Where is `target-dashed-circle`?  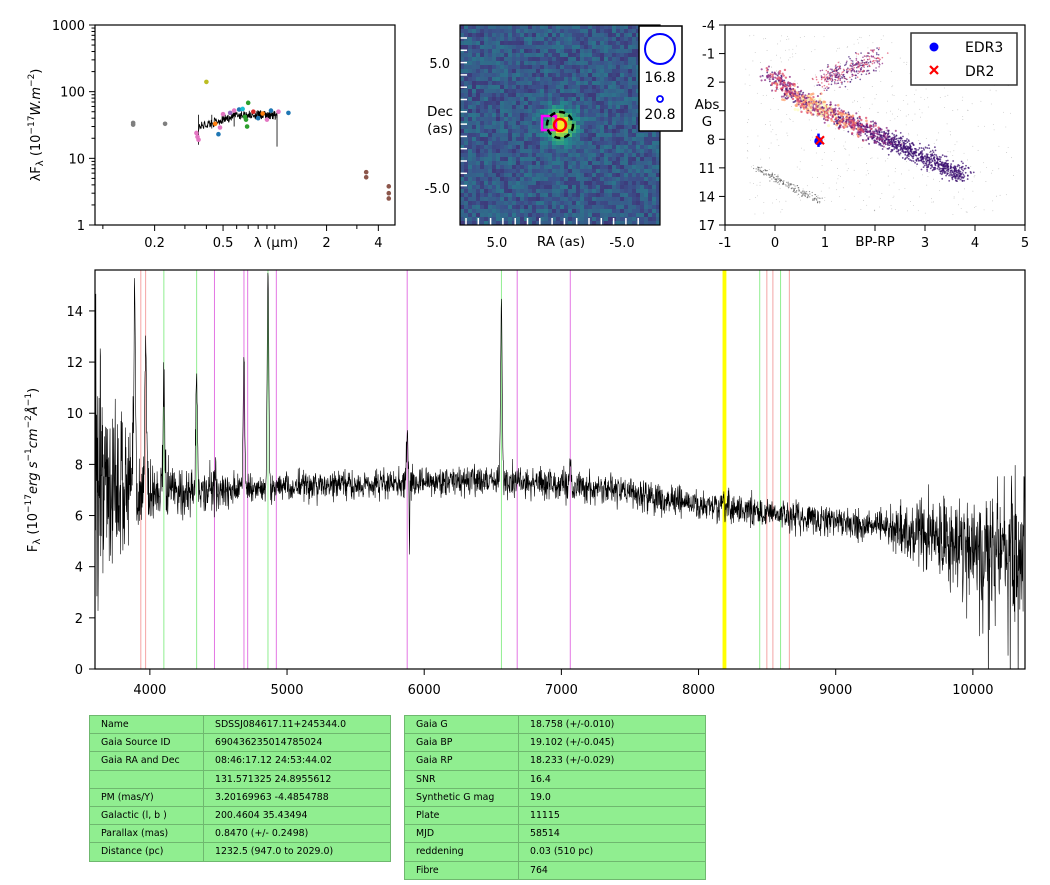
target-dashed-circle is located at coordinates (560, 125).